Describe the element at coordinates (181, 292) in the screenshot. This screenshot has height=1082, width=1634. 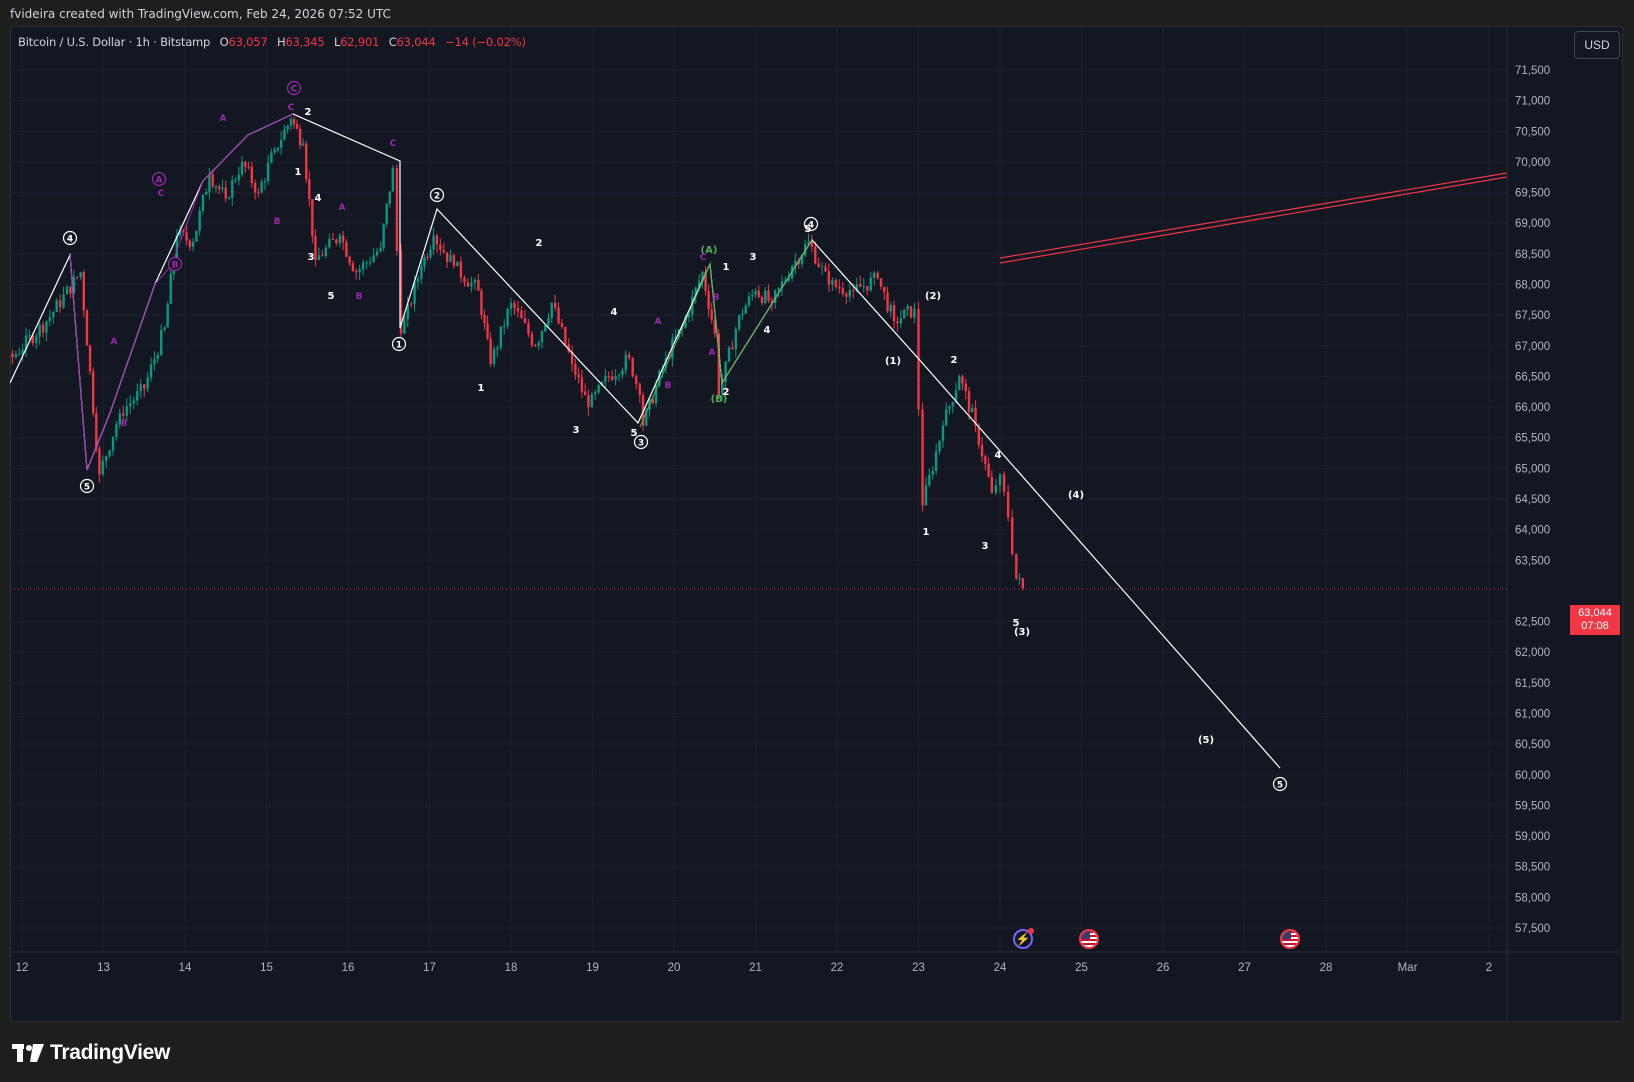
I see `wave-line-correction` at that location.